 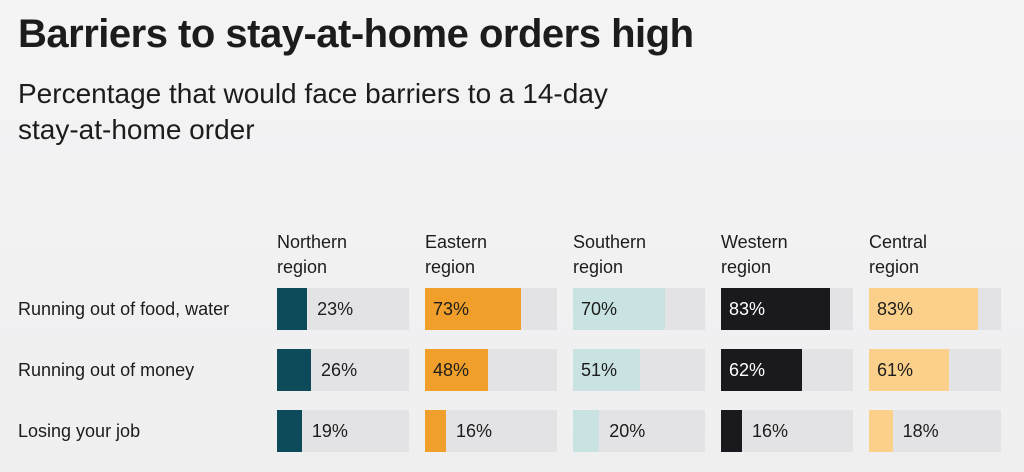 I want to click on legend-label: Northern region, so click(x=312, y=254).